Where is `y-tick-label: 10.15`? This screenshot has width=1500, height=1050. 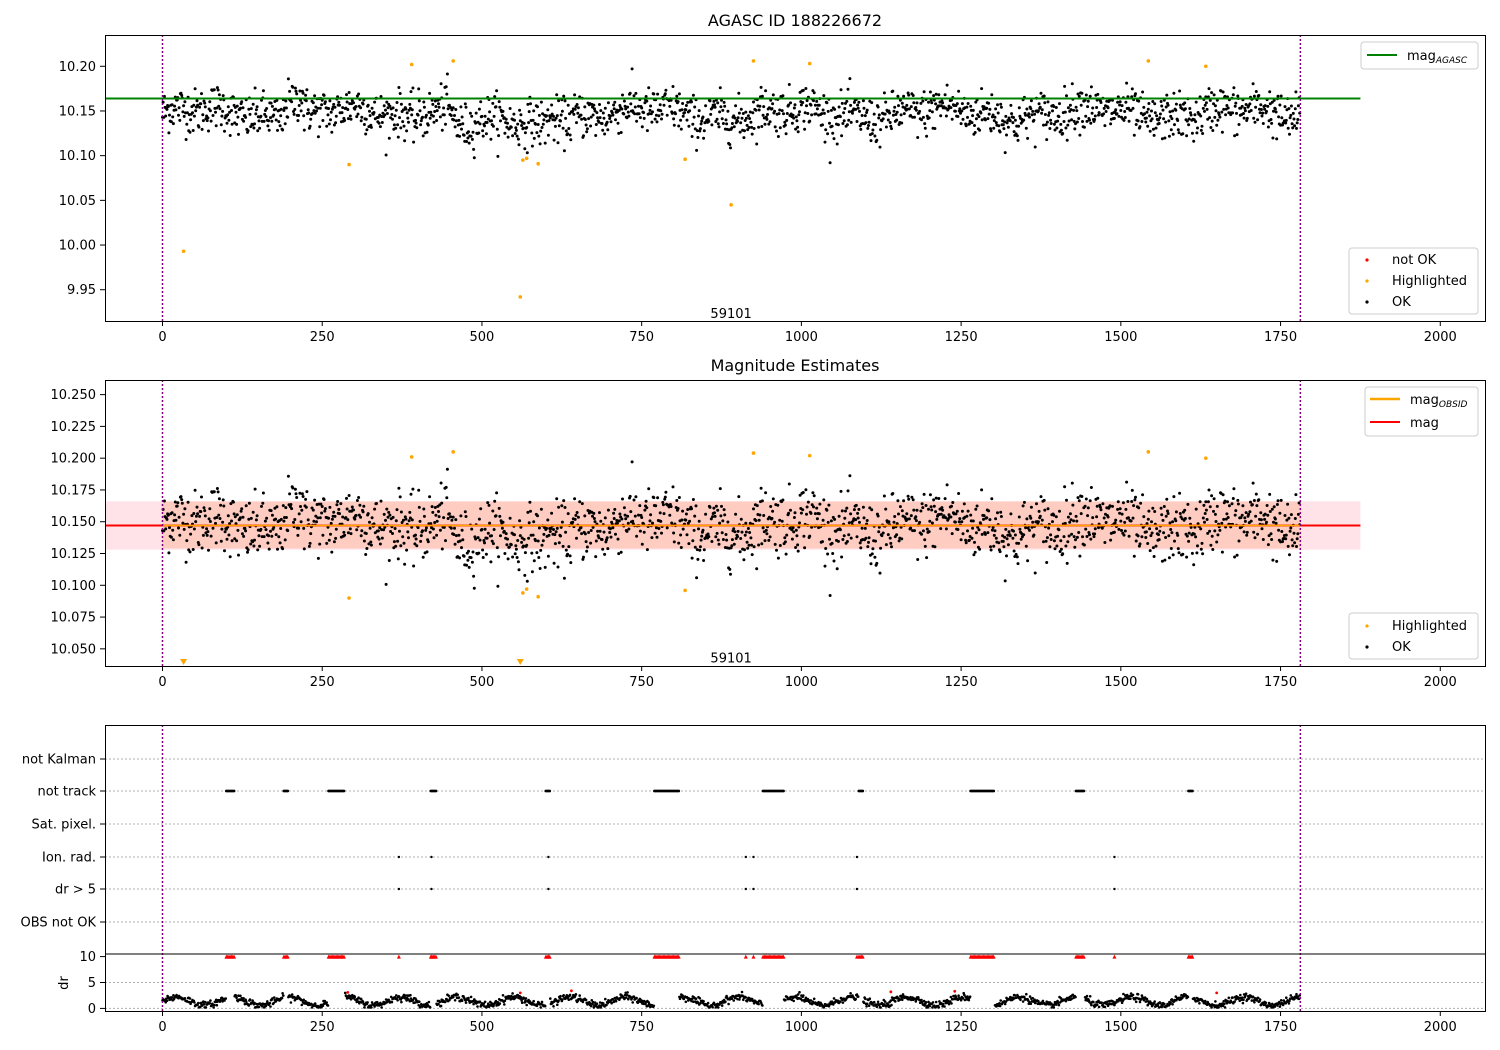 y-tick-label: 10.15 is located at coordinates (77, 111).